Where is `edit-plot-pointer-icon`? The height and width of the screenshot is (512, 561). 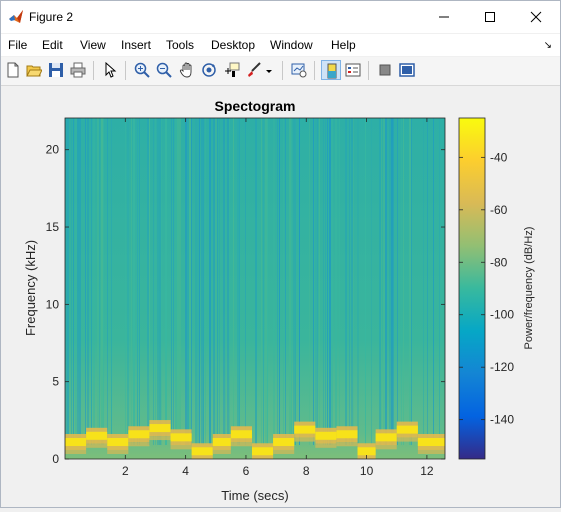 edit-plot-pointer-icon is located at coordinates (111, 70).